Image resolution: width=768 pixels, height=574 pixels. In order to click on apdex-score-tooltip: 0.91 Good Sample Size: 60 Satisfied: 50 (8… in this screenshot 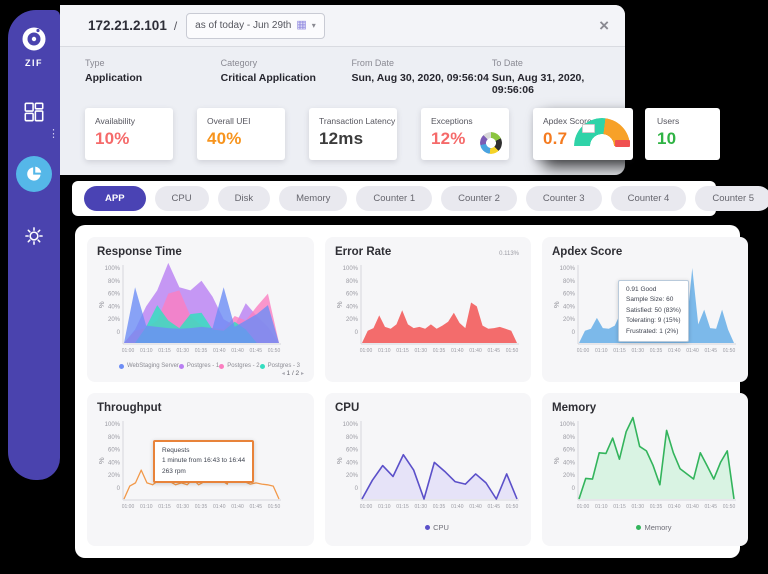, I will do `click(653, 311)`.